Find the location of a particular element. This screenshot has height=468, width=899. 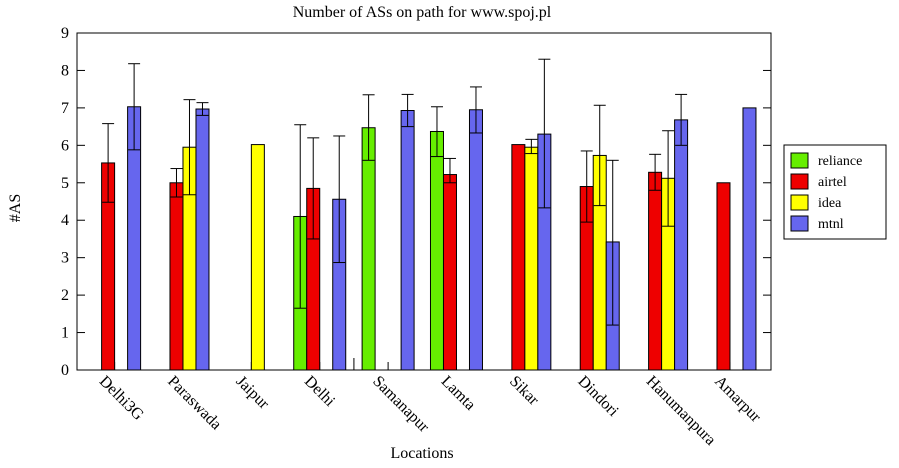

x-tick-label: Sikar is located at coordinates (524, 391).